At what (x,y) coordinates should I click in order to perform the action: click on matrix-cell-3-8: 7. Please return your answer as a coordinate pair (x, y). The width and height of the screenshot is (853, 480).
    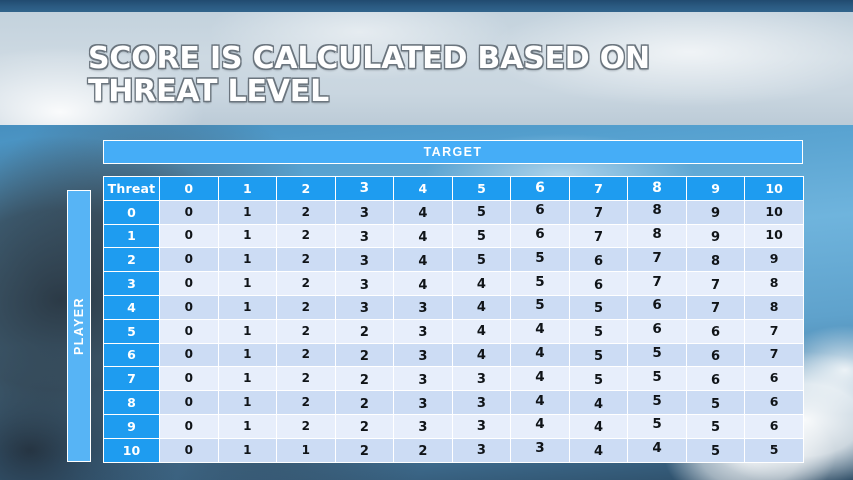
    Looking at the image, I should click on (657, 283).